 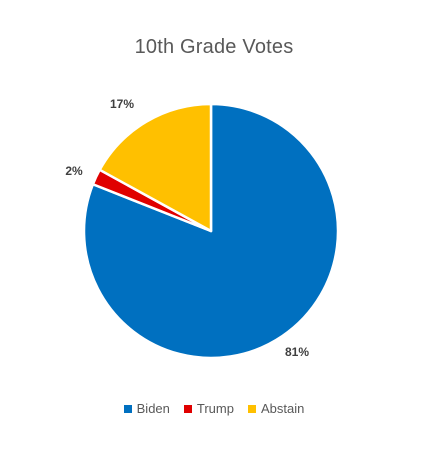 What do you see at coordinates (187, 408) in the screenshot?
I see `legend-swatch-trump` at bounding box center [187, 408].